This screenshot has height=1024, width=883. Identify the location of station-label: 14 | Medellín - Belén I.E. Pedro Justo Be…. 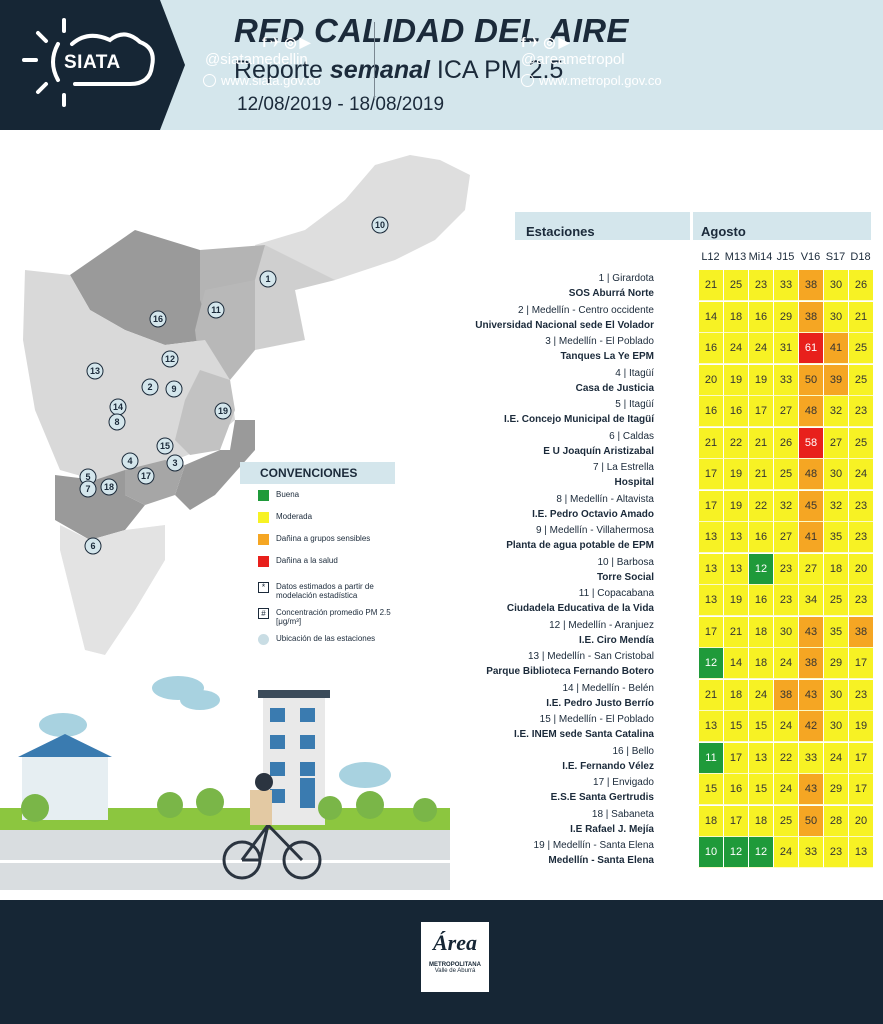
(504, 696).